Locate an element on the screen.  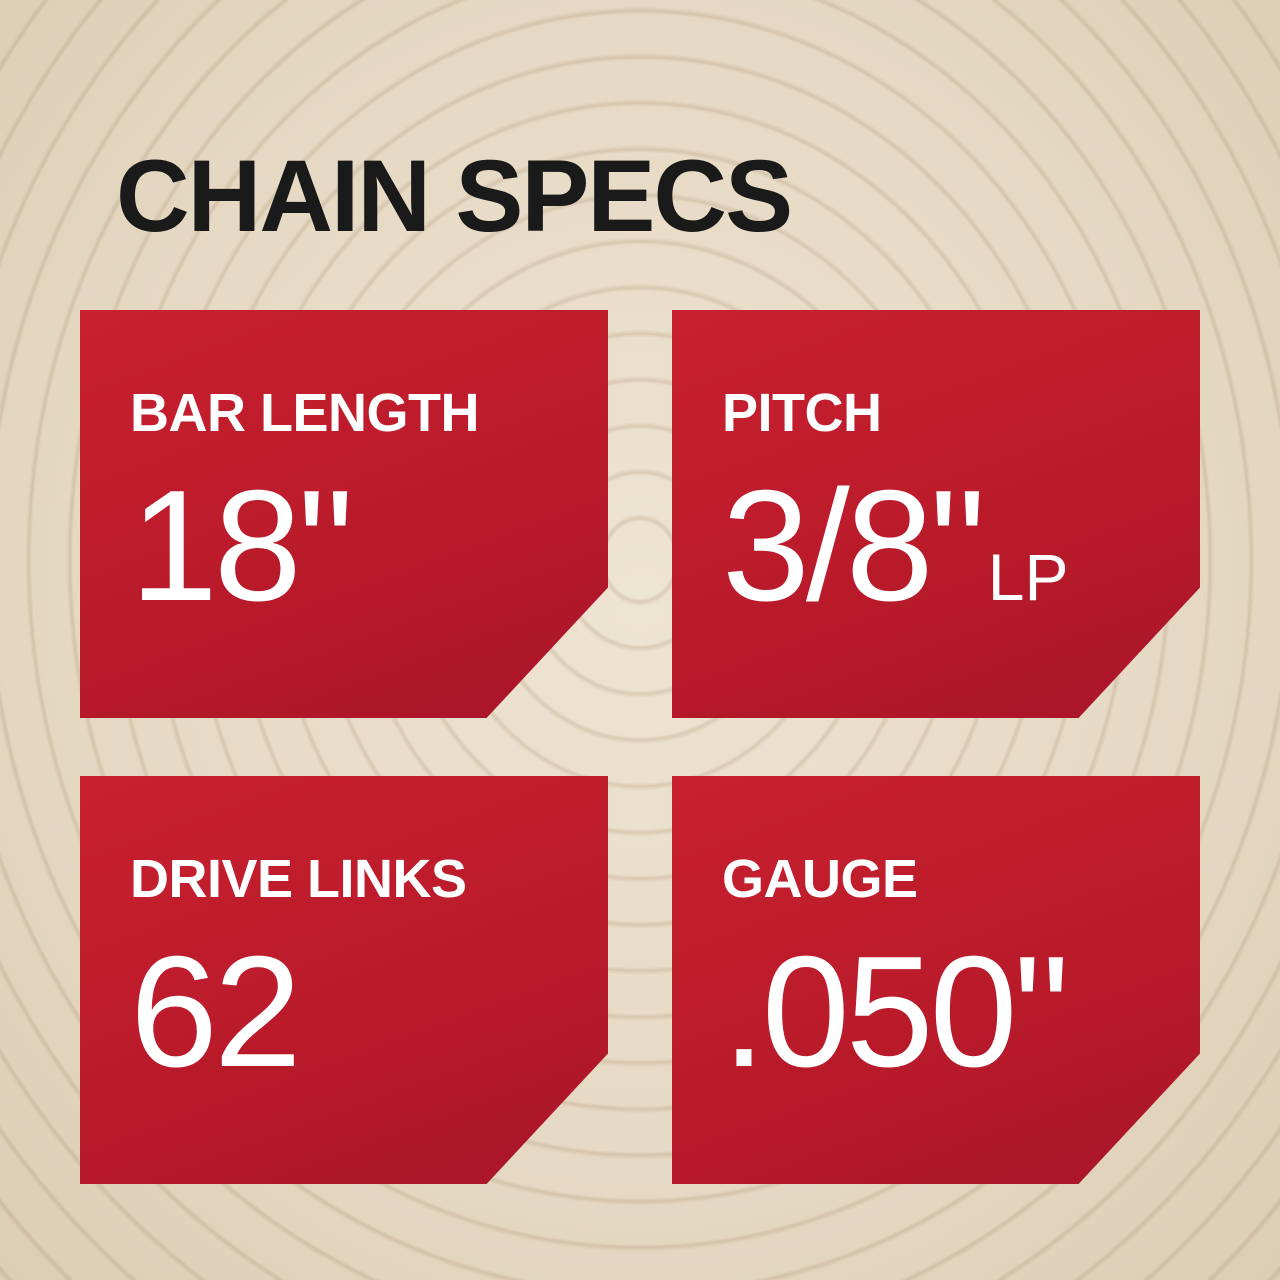
spec-value: 62 is located at coordinates (216, 1012).